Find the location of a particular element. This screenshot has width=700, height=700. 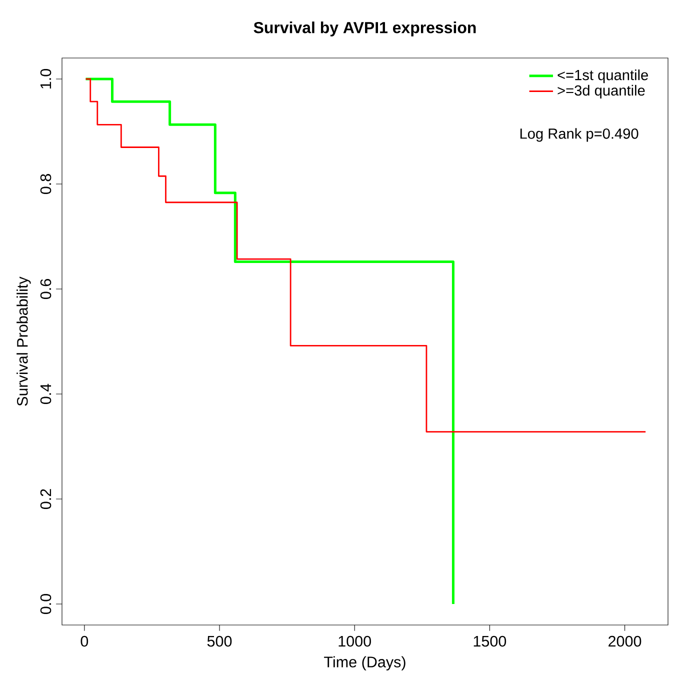

y-tick-label: 0.4 is located at coordinates (46, 394).